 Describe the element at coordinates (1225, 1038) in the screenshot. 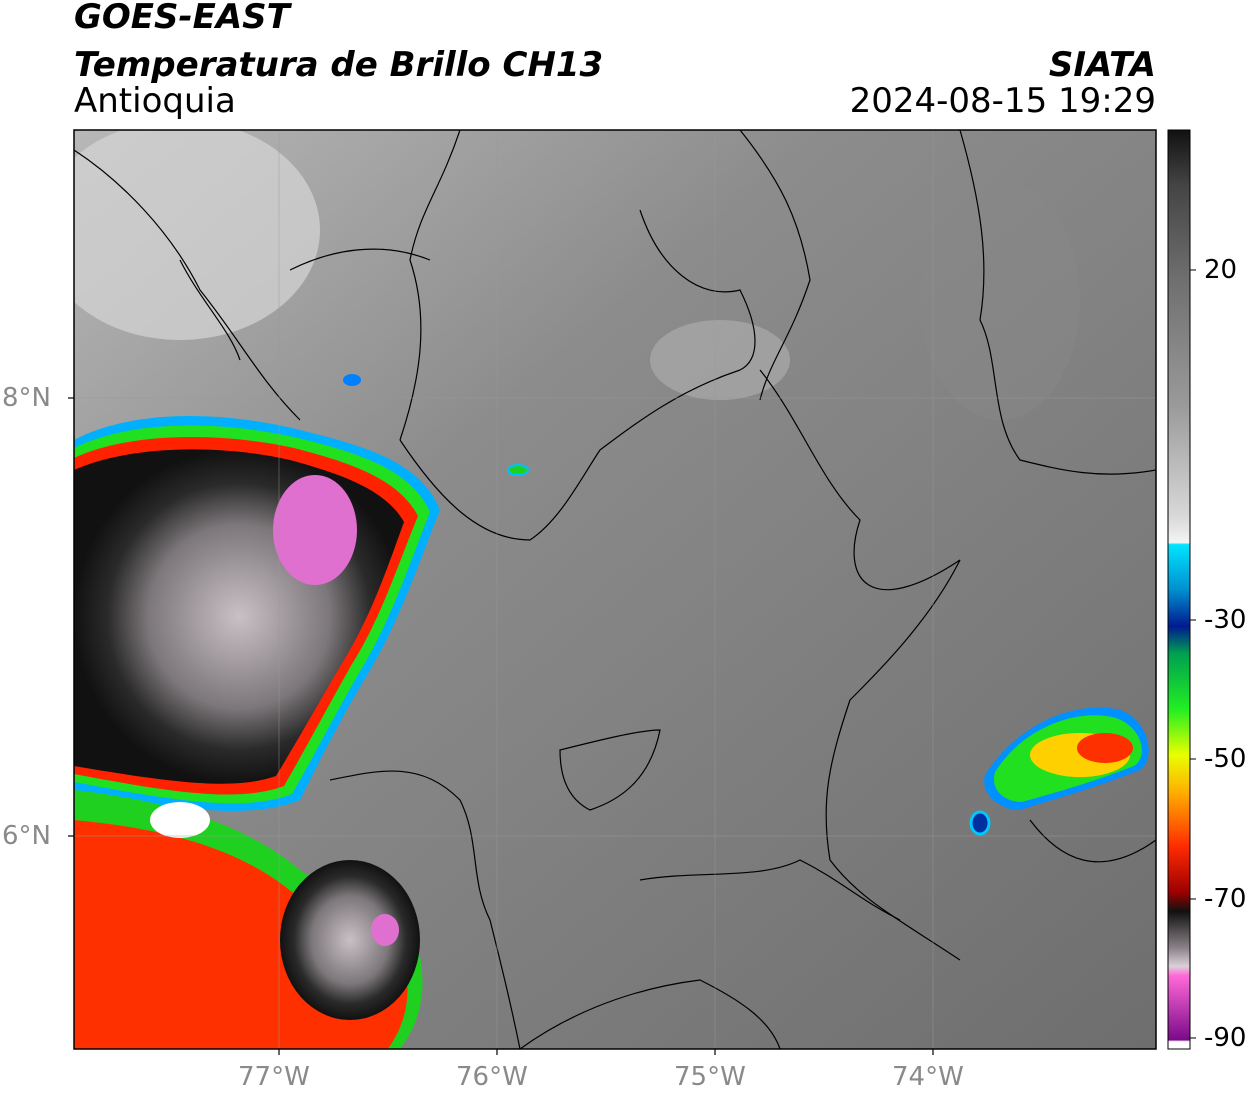

I see `colorbar-label-minus90: -90` at that location.